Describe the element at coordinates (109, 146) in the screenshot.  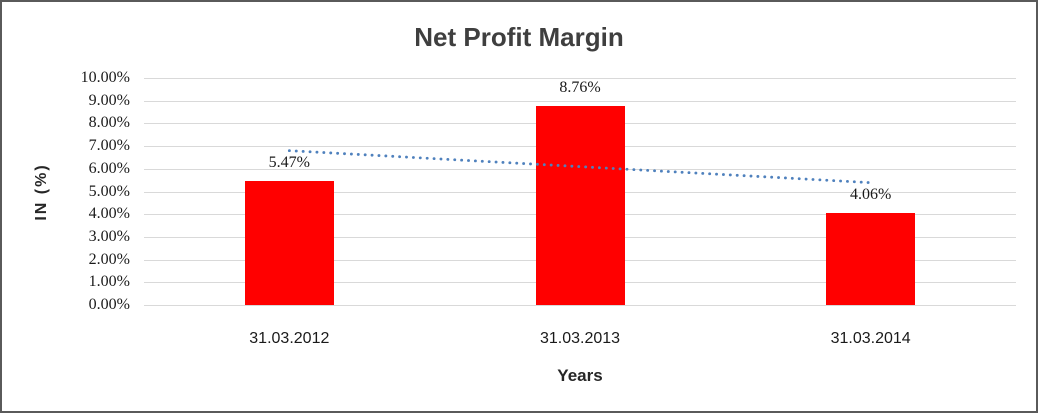
I see `y-axis-tick-label: 7.00%` at that location.